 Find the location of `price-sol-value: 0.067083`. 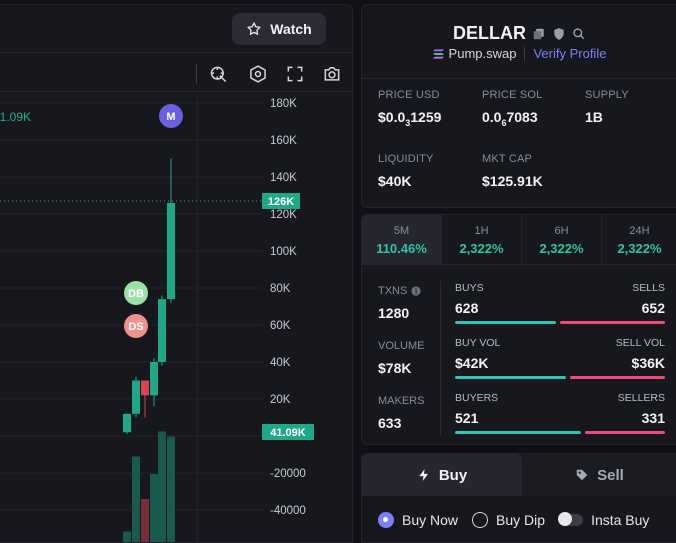

price-sol-value: 0.067083 is located at coordinates (510, 118).